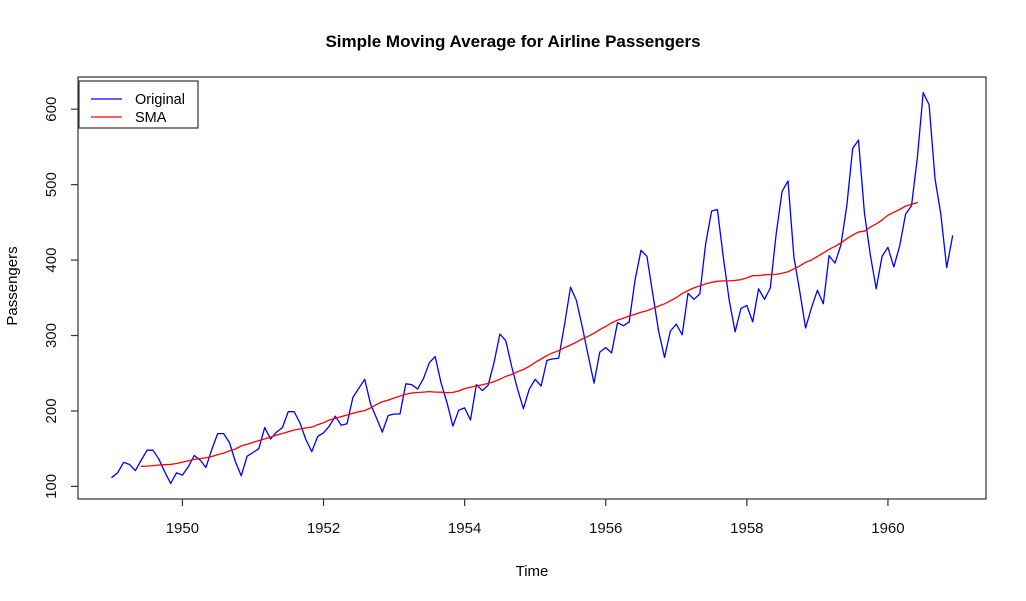 This screenshot has width=1026, height=601. I want to click on y-tick-label: 400, so click(51, 260).